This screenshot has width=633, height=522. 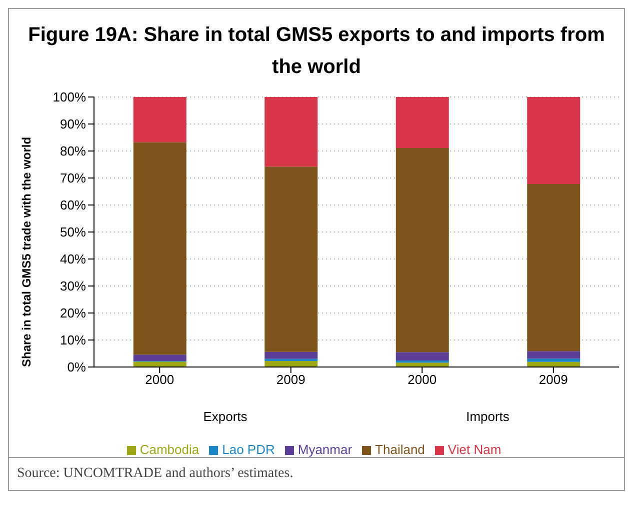 I want to click on y-tick-label: 50%, so click(x=73, y=232).